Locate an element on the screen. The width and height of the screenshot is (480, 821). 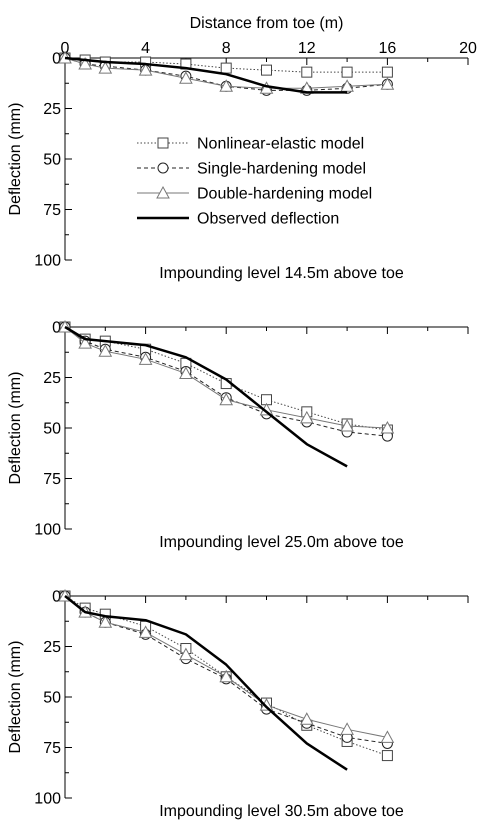
legend-label: Observed deflection is located at coordinates (268, 219).